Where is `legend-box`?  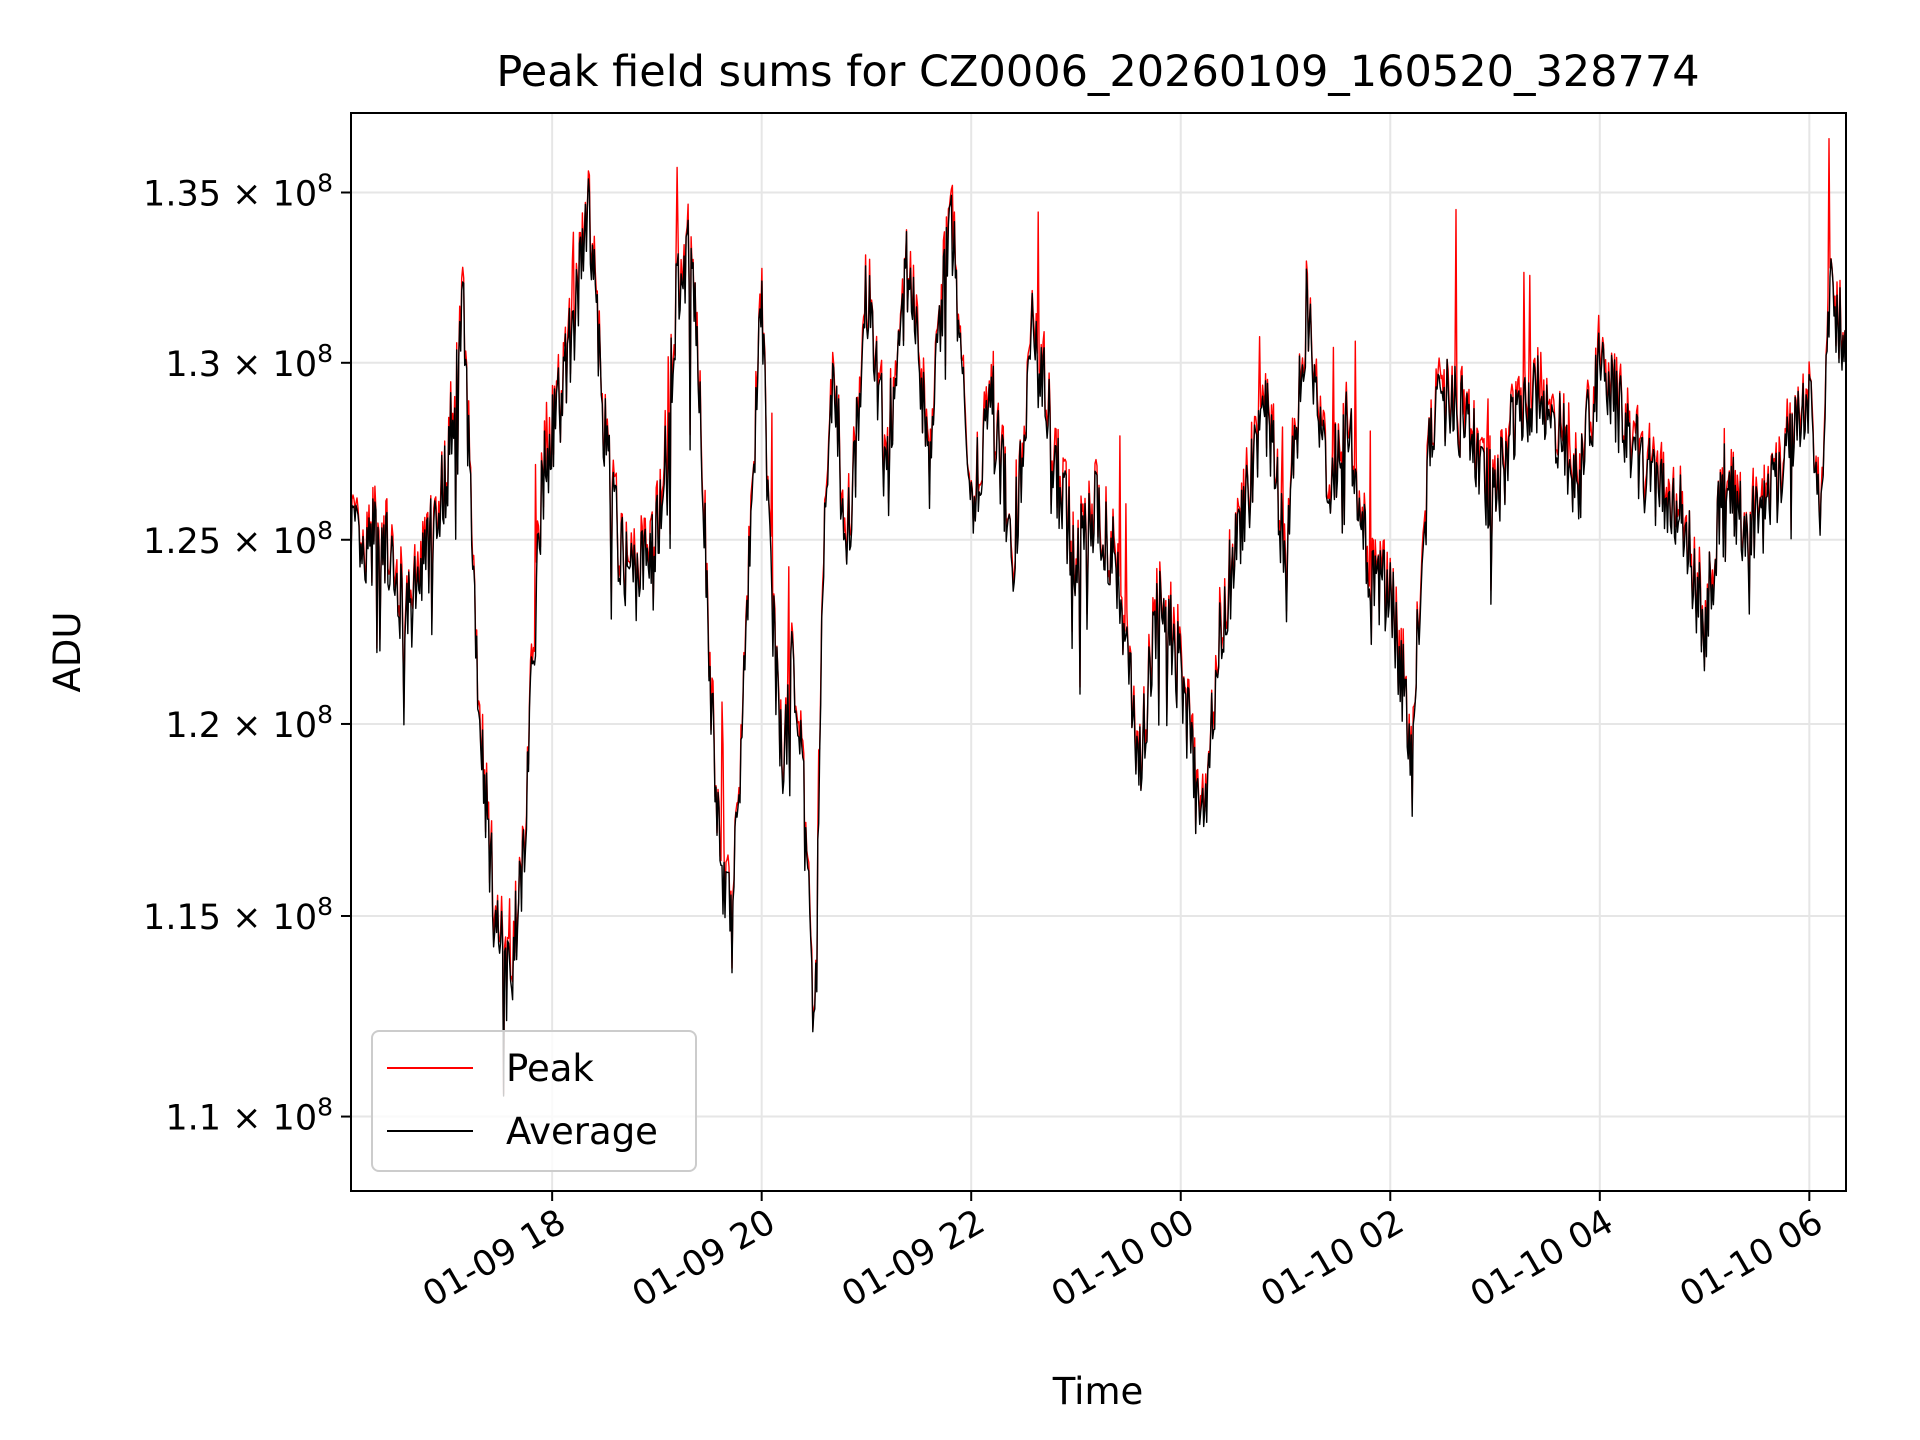
legend-box is located at coordinates (534, 1101).